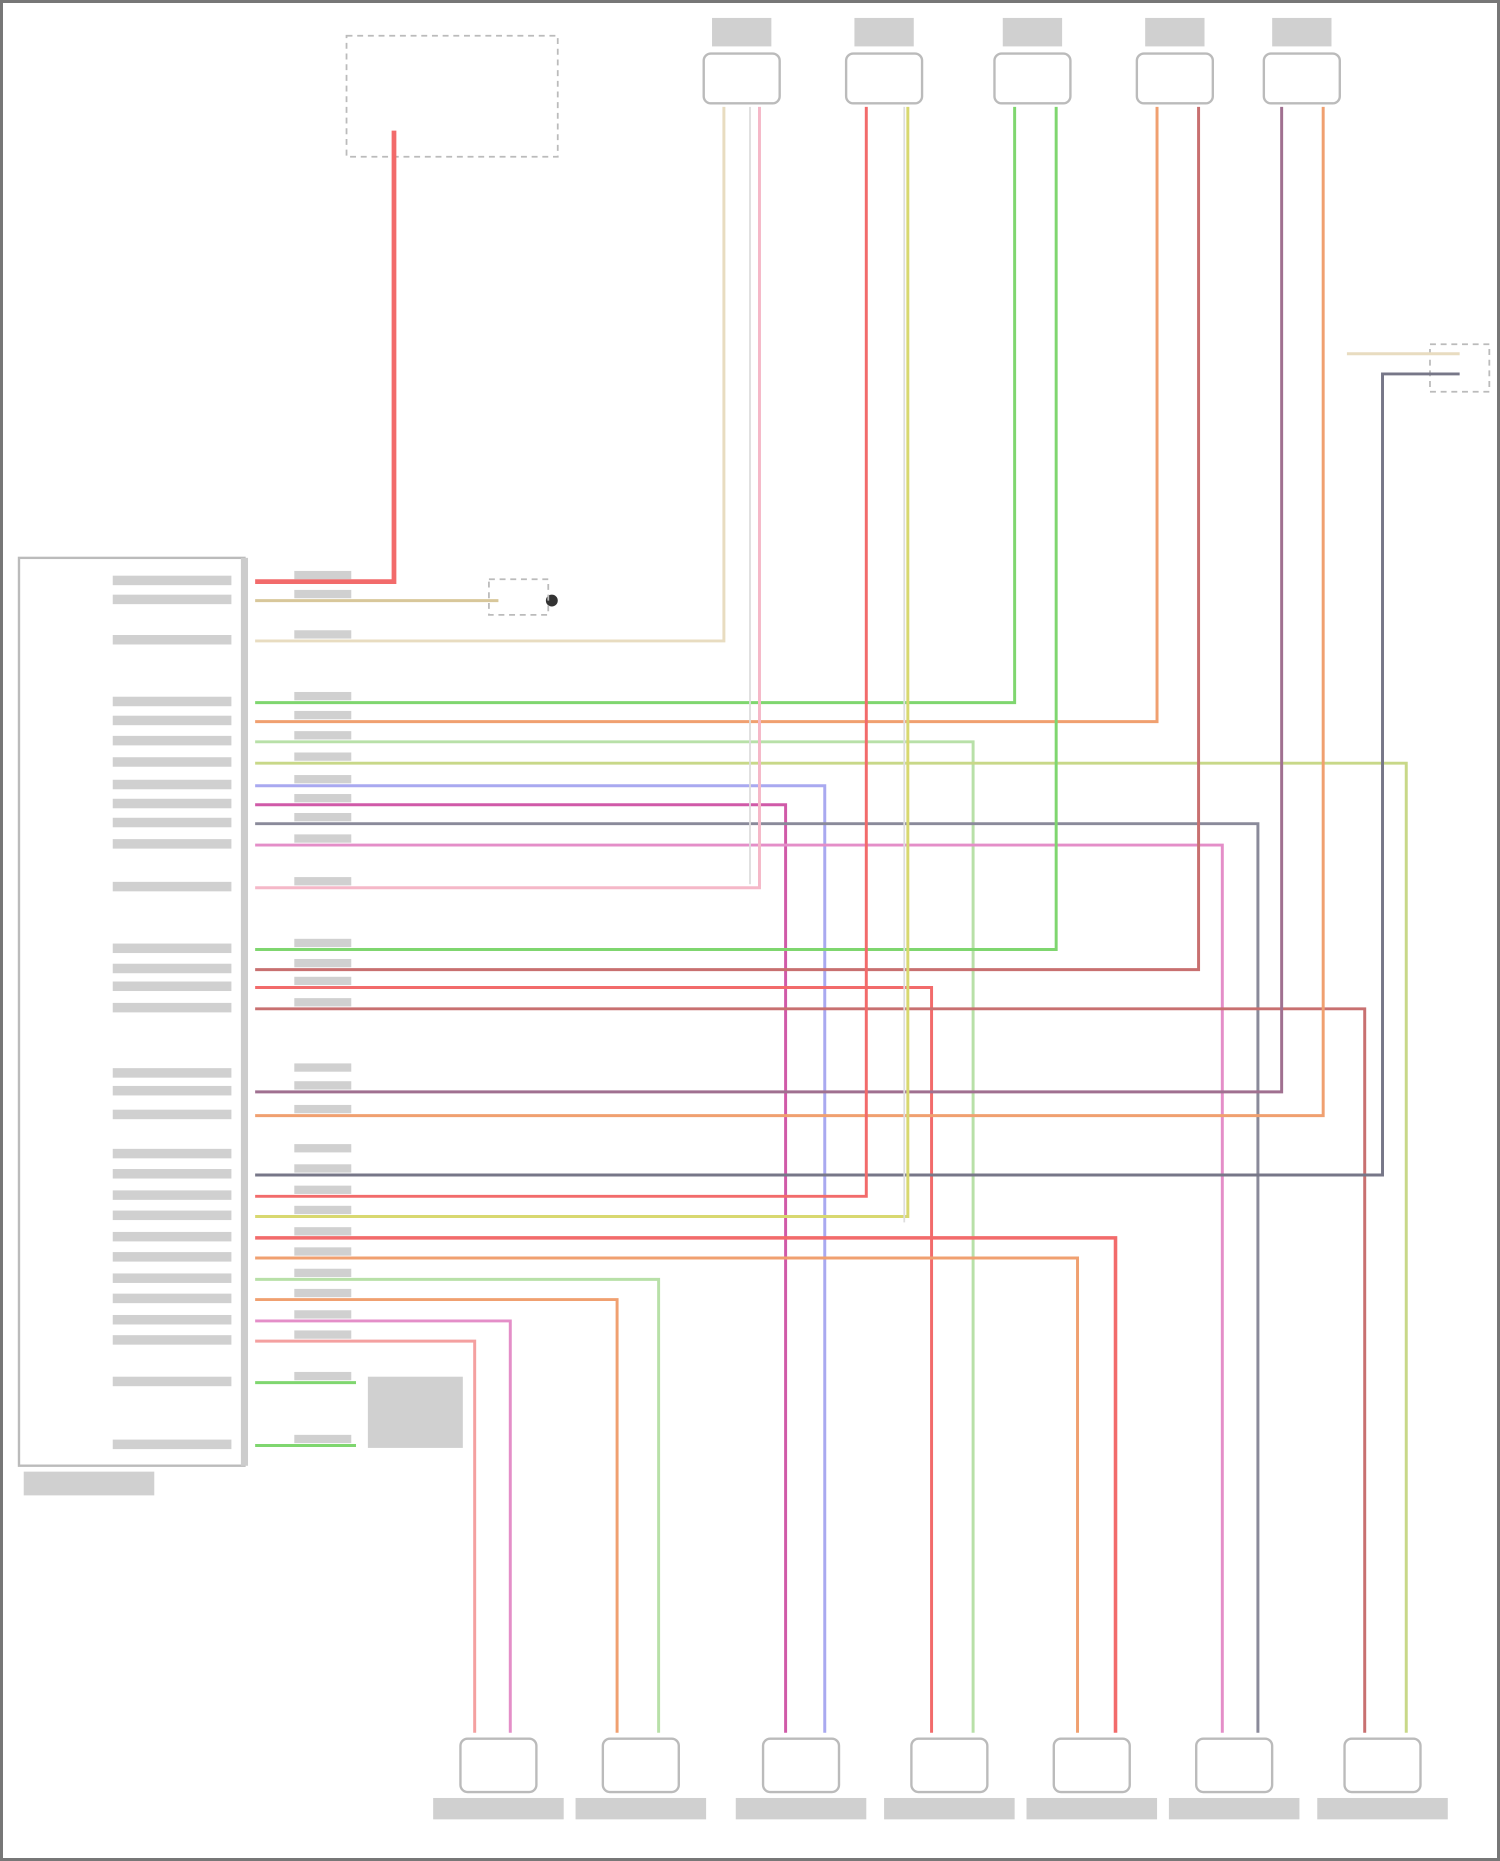  Describe the element at coordinates (415, 1412) in the screenshot. I see `ground-label` at that location.